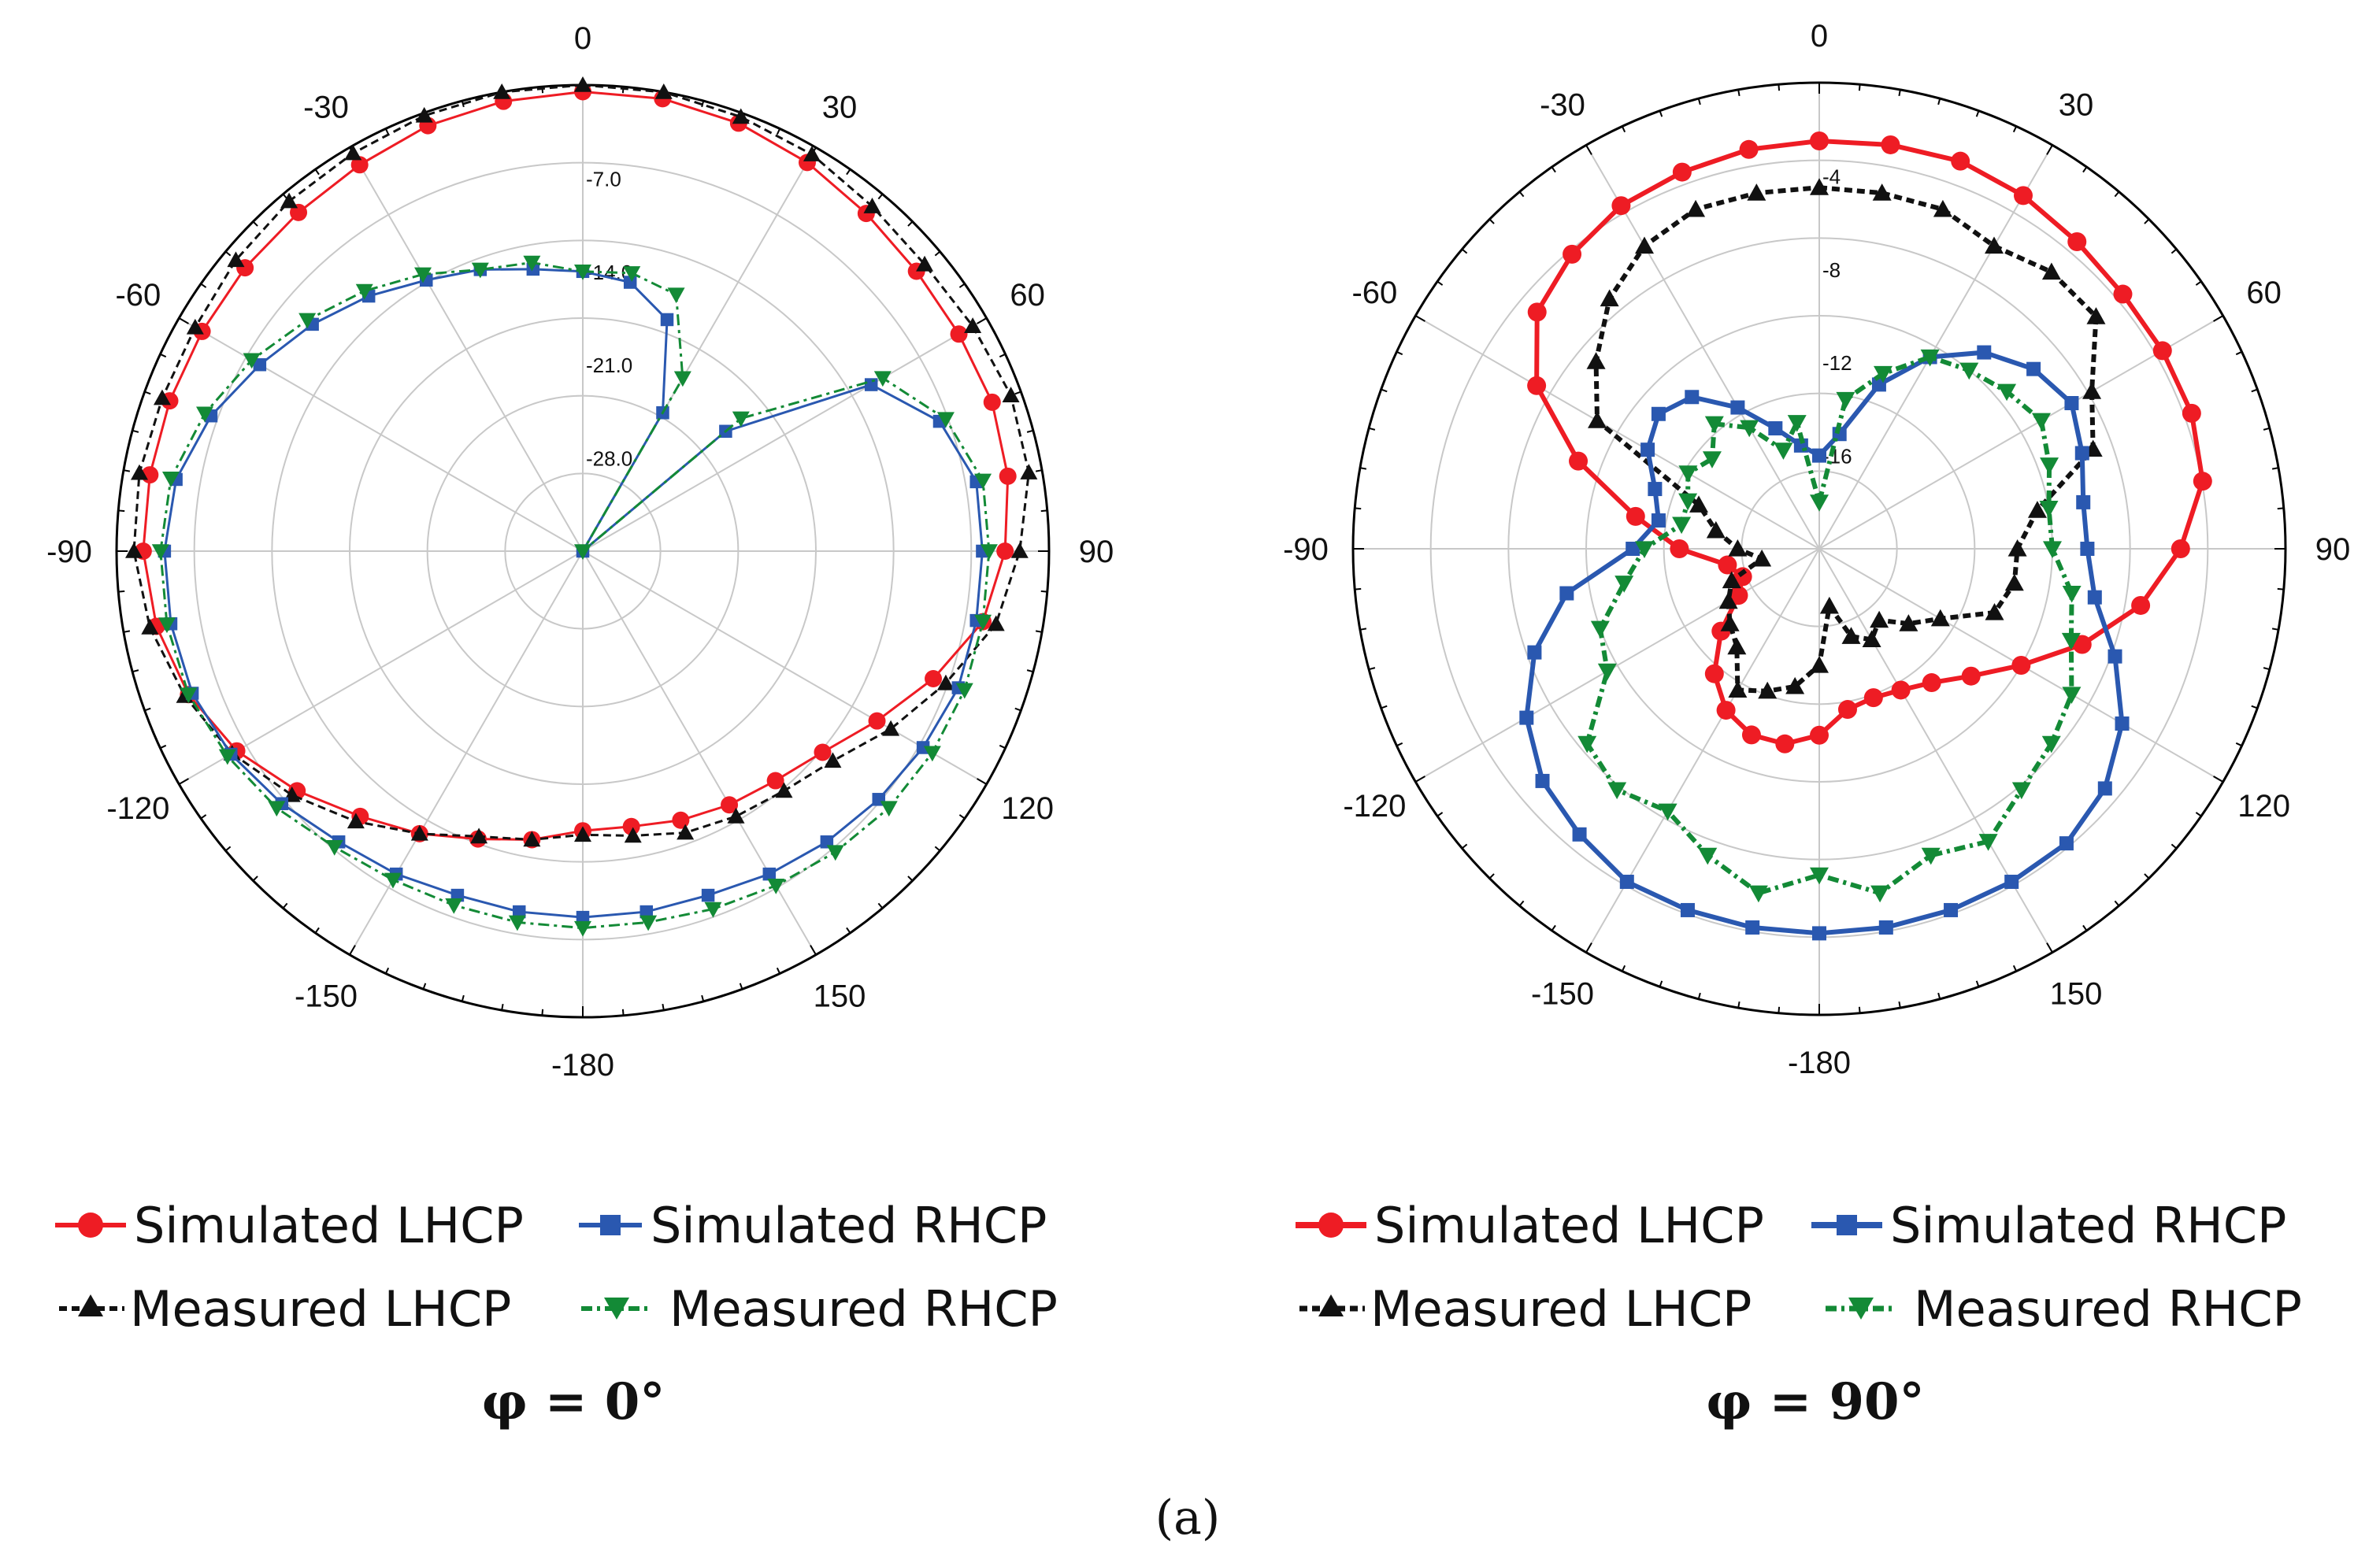 This screenshot has width=2380, height=1555. I want to click on series-simulated-rhcp, so click(573, 593).